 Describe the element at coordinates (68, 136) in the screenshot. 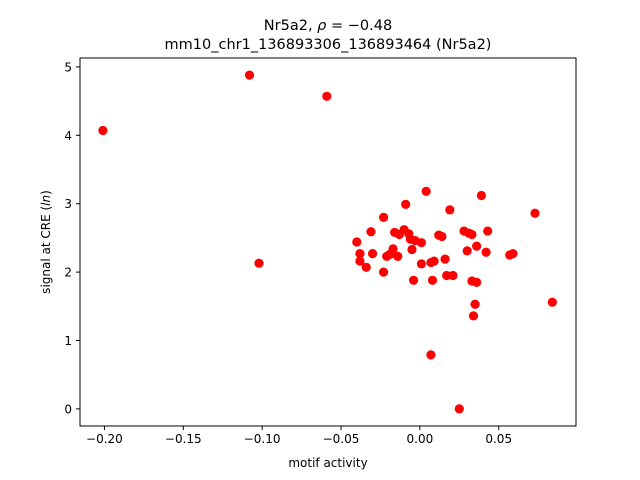

I see `y-tick-label: 4` at that location.